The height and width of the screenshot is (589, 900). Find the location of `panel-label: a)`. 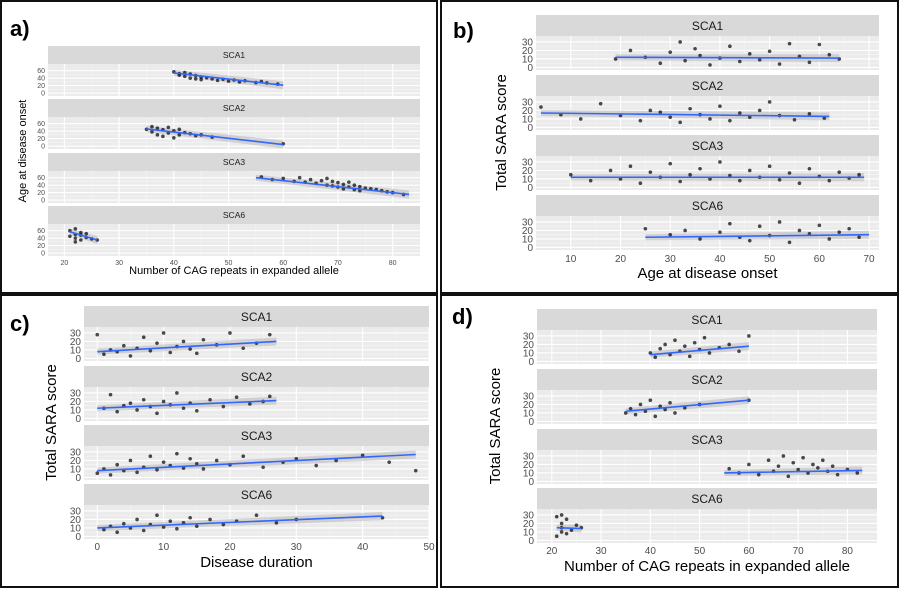

panel-label: a) is located at coordinates (20, 28).